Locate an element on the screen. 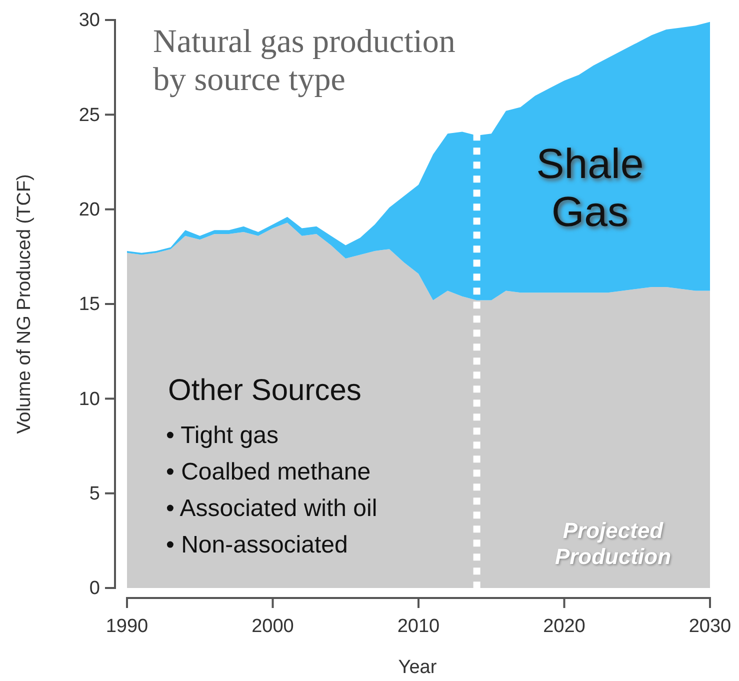 The image size is (739, 681). y-tick-label: 0 is located at coordinates (94, 589).